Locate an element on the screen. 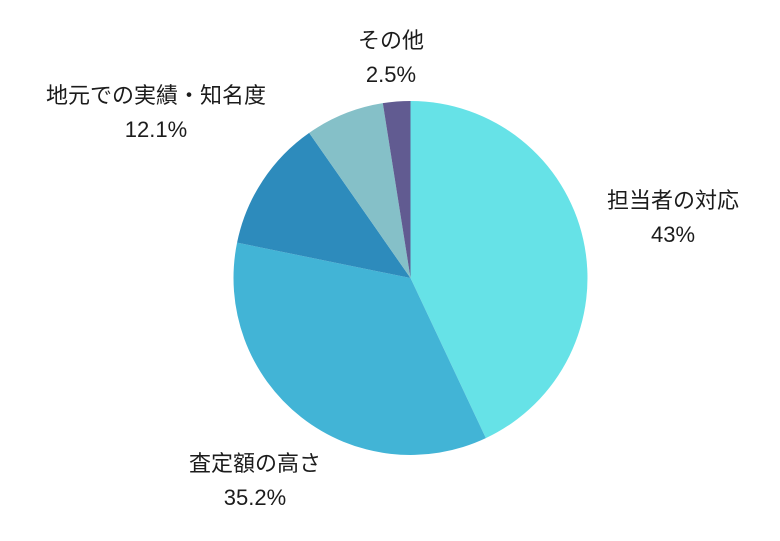  slice-label-text: 担当者の対応 is located at coordinates (673, 200).